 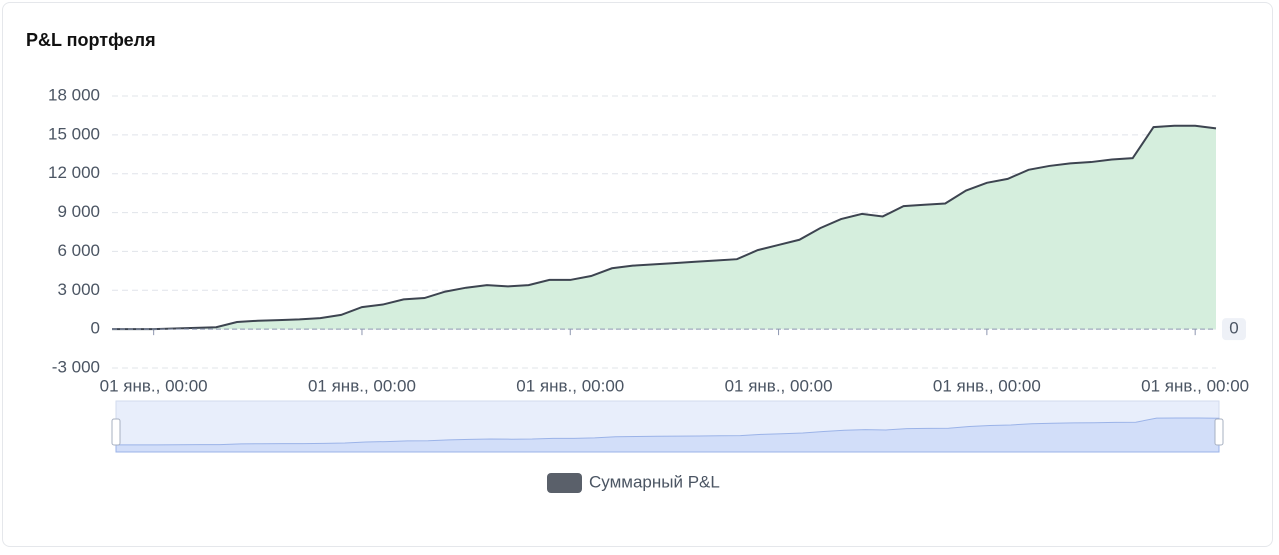 I want to click on zoom-handle-left, so click(x=116, y=432).